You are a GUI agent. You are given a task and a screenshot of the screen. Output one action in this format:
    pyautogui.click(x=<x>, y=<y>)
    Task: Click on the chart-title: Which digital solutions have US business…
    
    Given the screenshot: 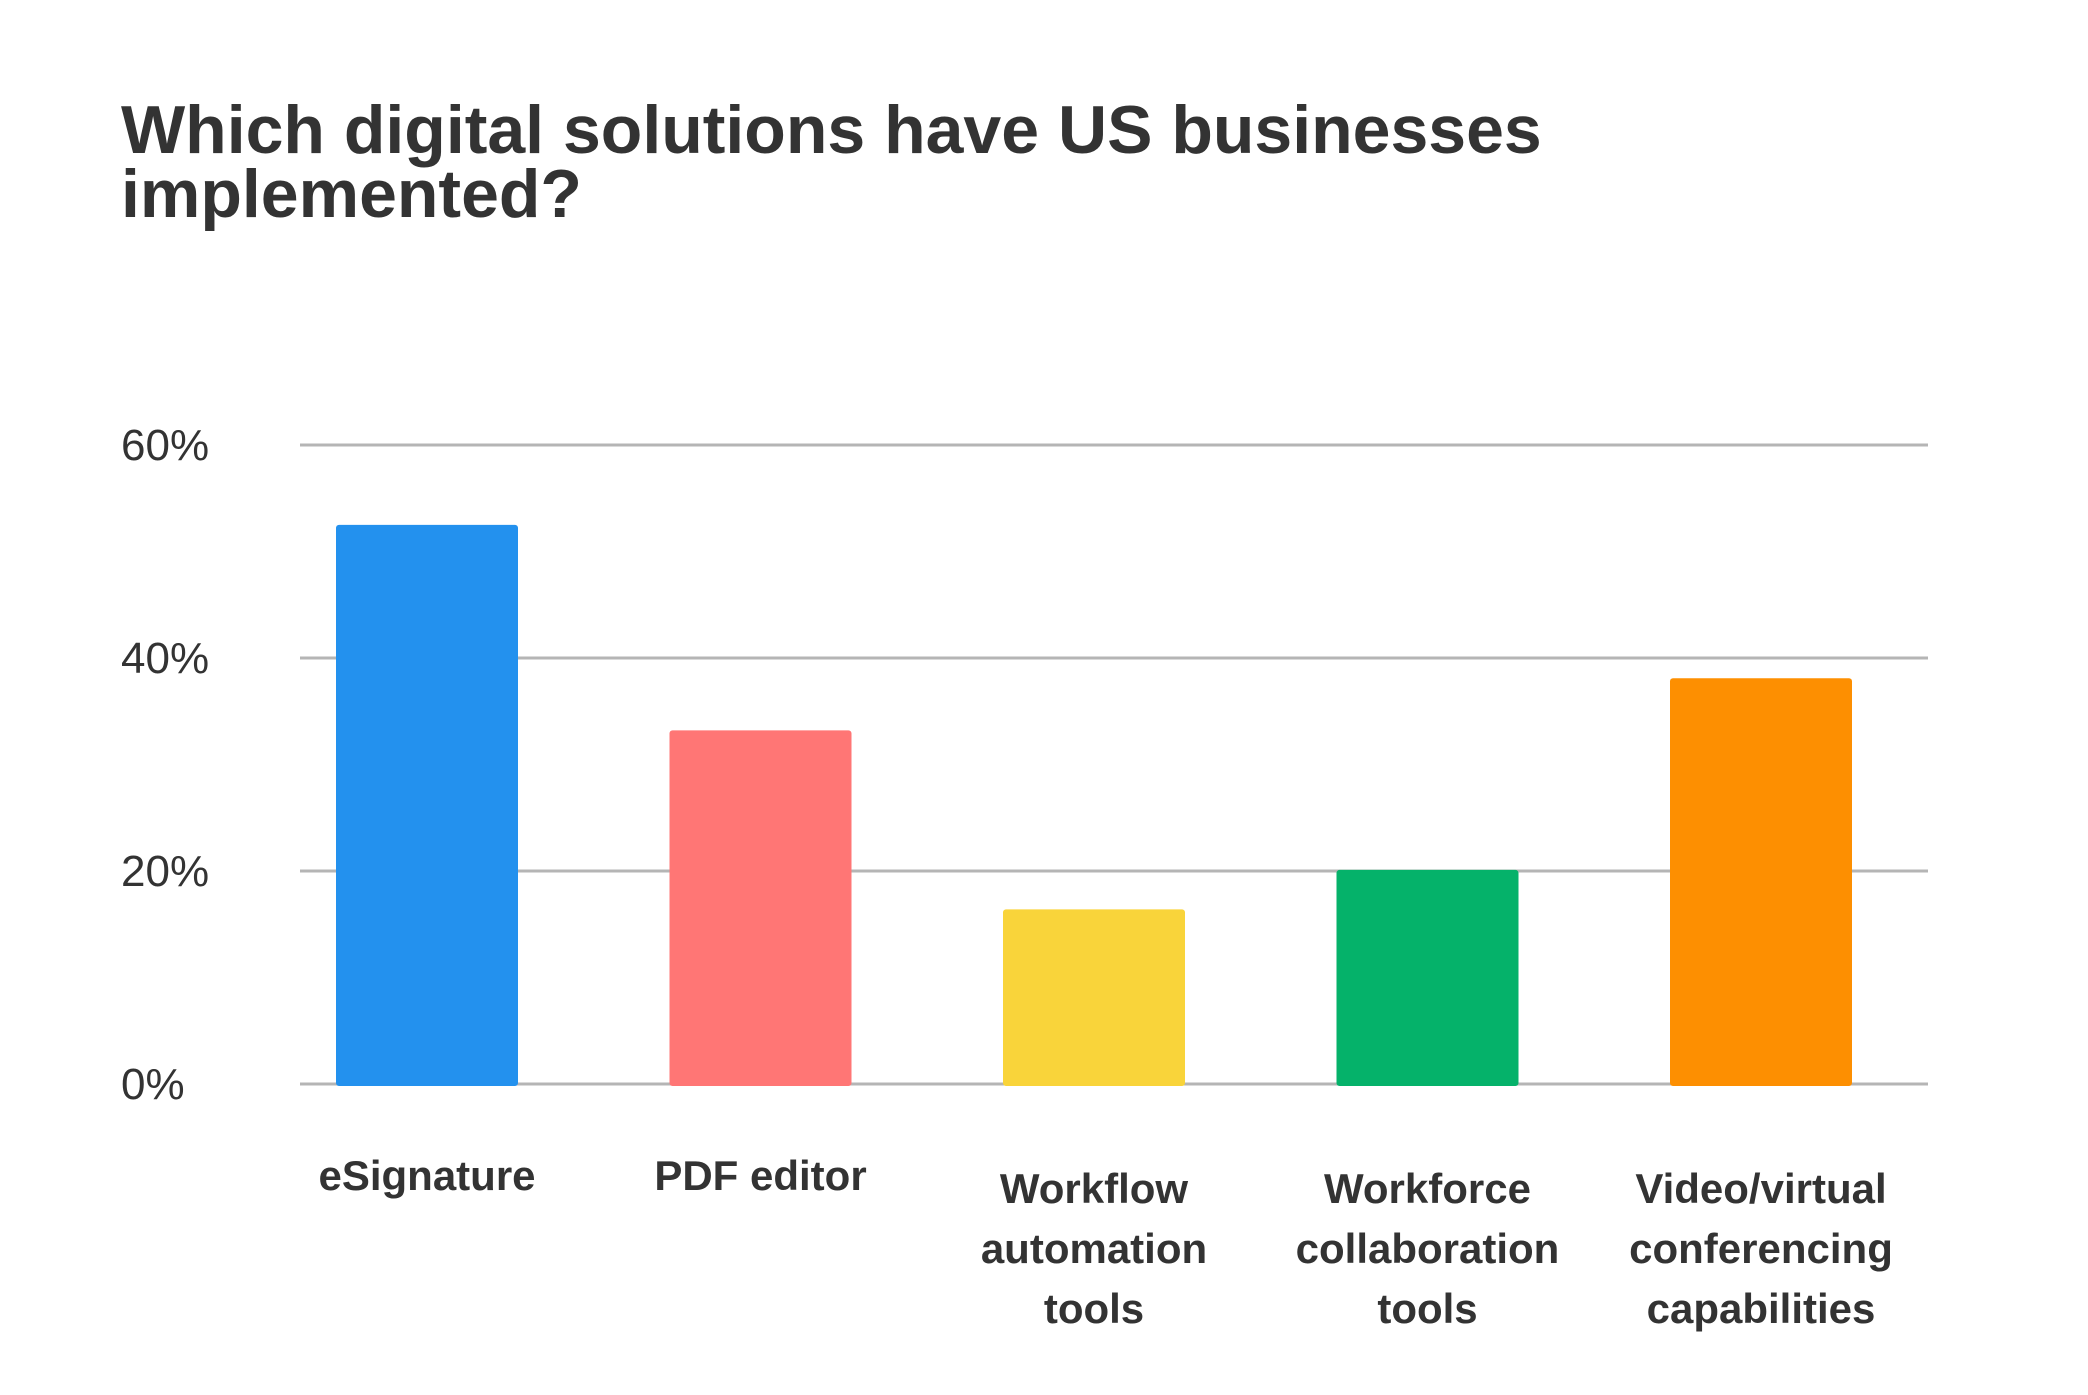 What is the action you would take?
    pyautogui.click(x=831, y=162)
    